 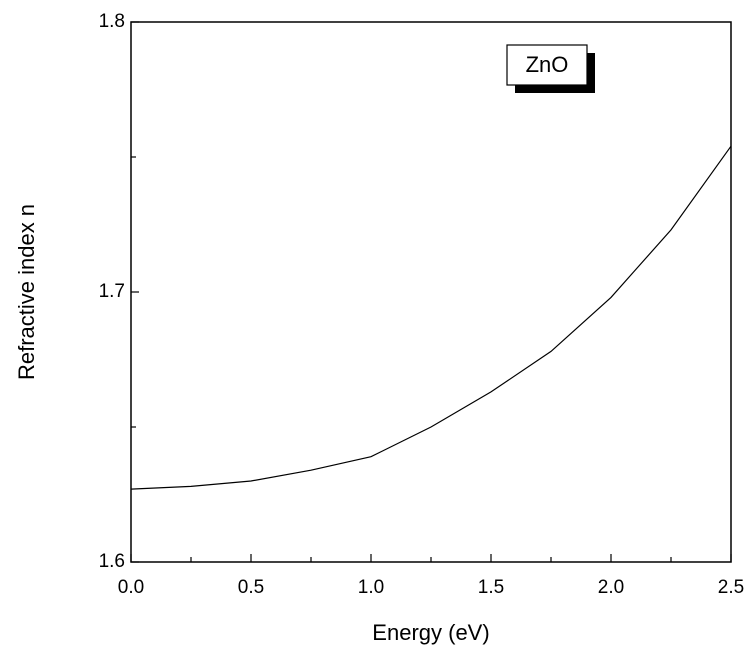 I want to click on x-tick-label: 0.0, so click(x=131, y=587).